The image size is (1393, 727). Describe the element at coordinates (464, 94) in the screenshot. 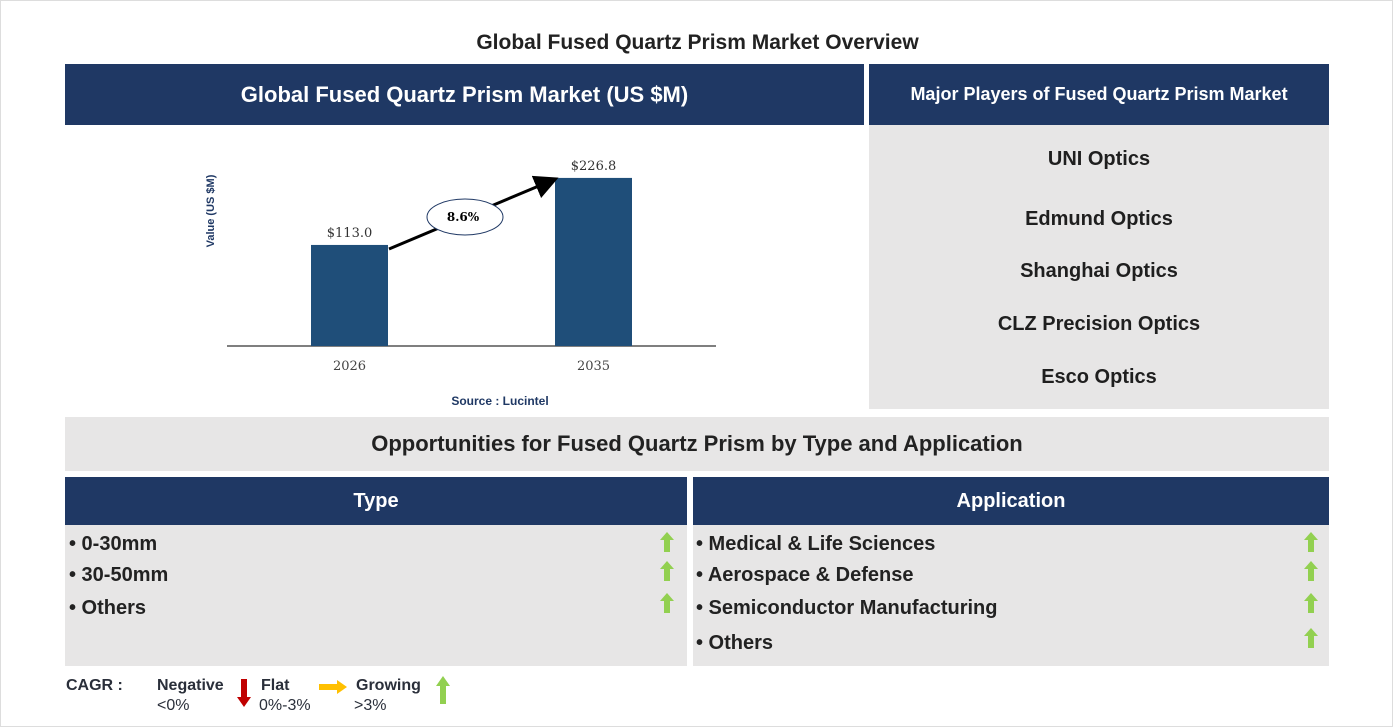

I see `chart-header: Global Fused Quartz Prism Market (US $M)` at that location.